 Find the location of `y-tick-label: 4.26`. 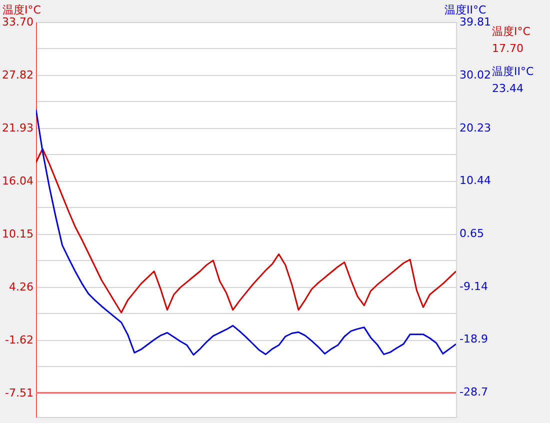

y-tick-label: 4.26 is located at coordinates (21, 287).